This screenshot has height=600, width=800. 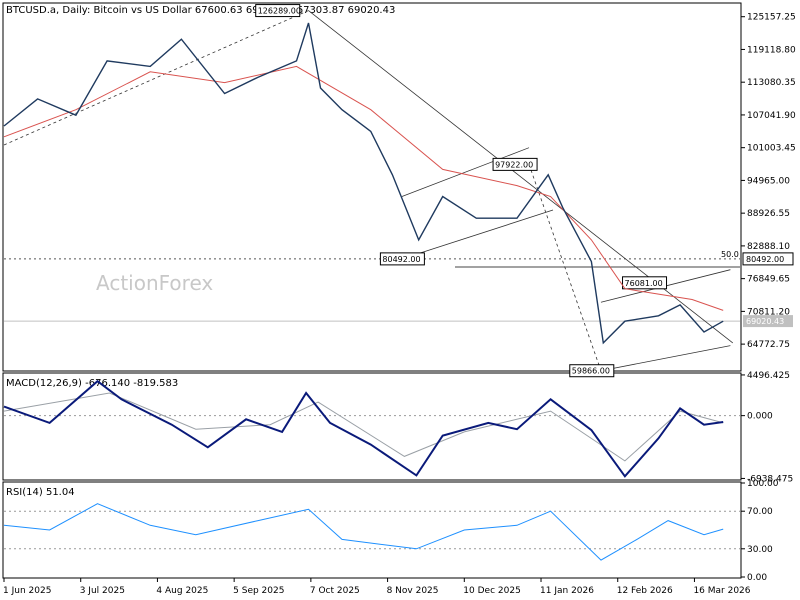 I want to click on x-tick-label: 10 Dec 2025, so click(x=492, y=591).